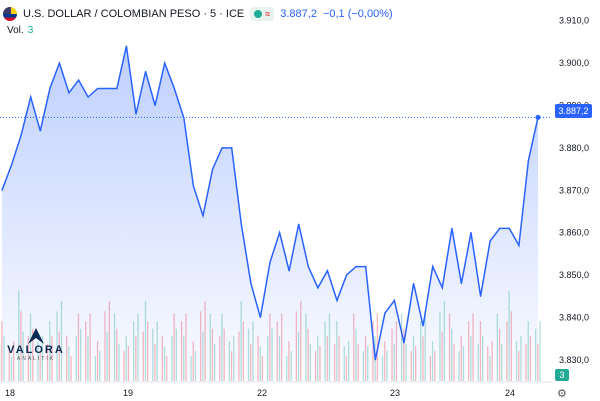 The image size is (600, 401). What do you see at coordinates (36, 336) in the screenshot?
I see `logo-arrow-icon` at bounding box center [36, 336].